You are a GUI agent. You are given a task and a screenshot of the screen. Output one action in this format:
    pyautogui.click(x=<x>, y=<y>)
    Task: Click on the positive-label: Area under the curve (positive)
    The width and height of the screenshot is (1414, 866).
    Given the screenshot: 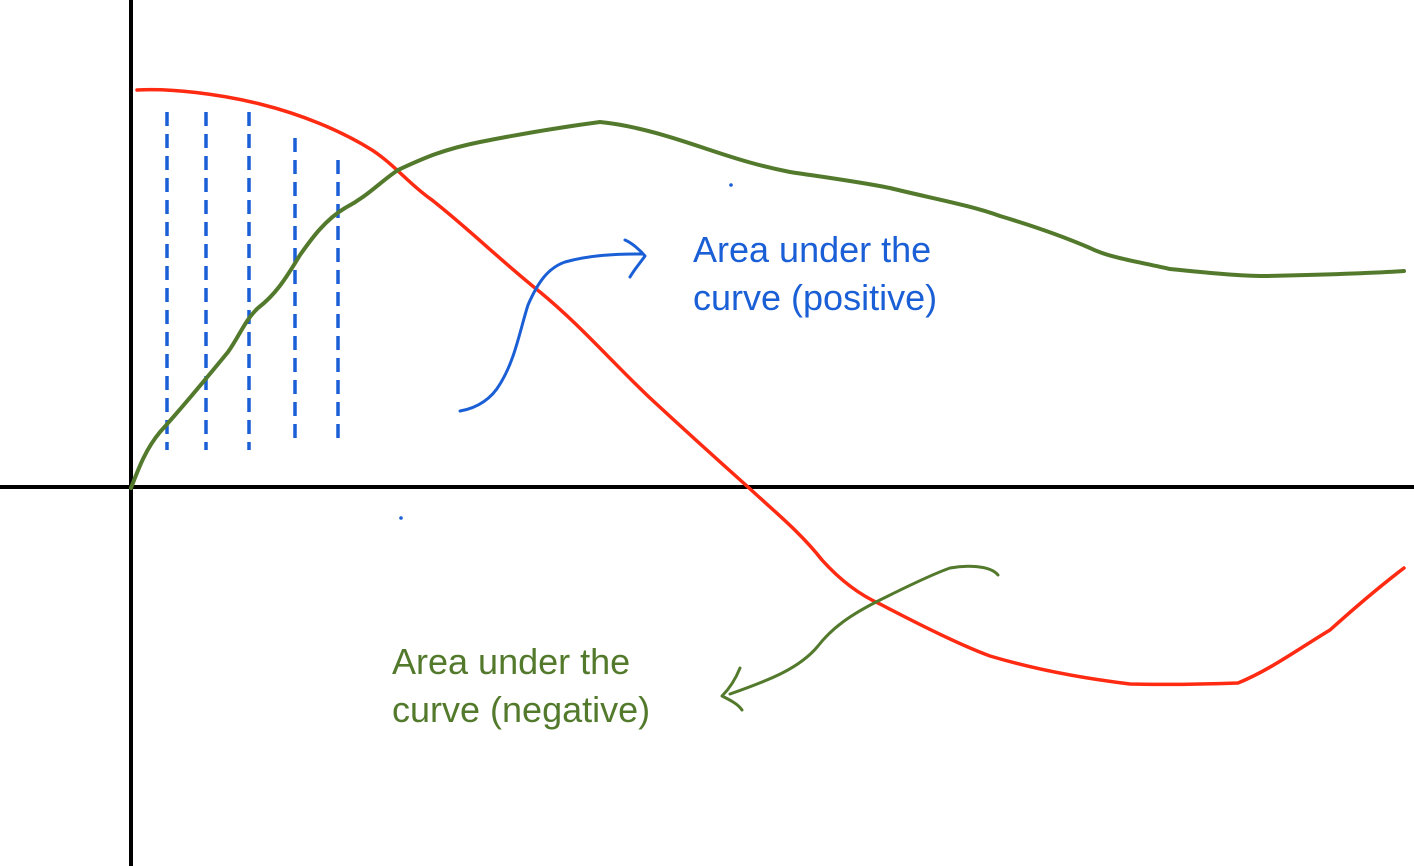 What is the action you would take?
    pyautogui.click(x=817, y=273)
    